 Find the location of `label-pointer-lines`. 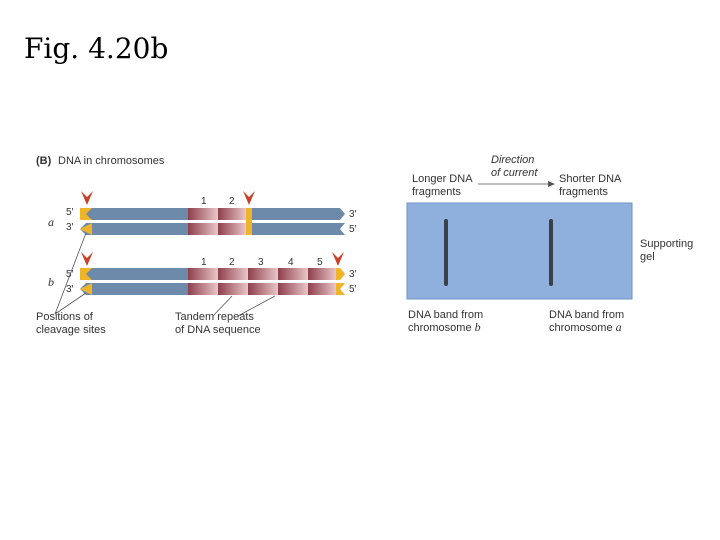

label-pointer-lines is located at coordinates (165, 274).